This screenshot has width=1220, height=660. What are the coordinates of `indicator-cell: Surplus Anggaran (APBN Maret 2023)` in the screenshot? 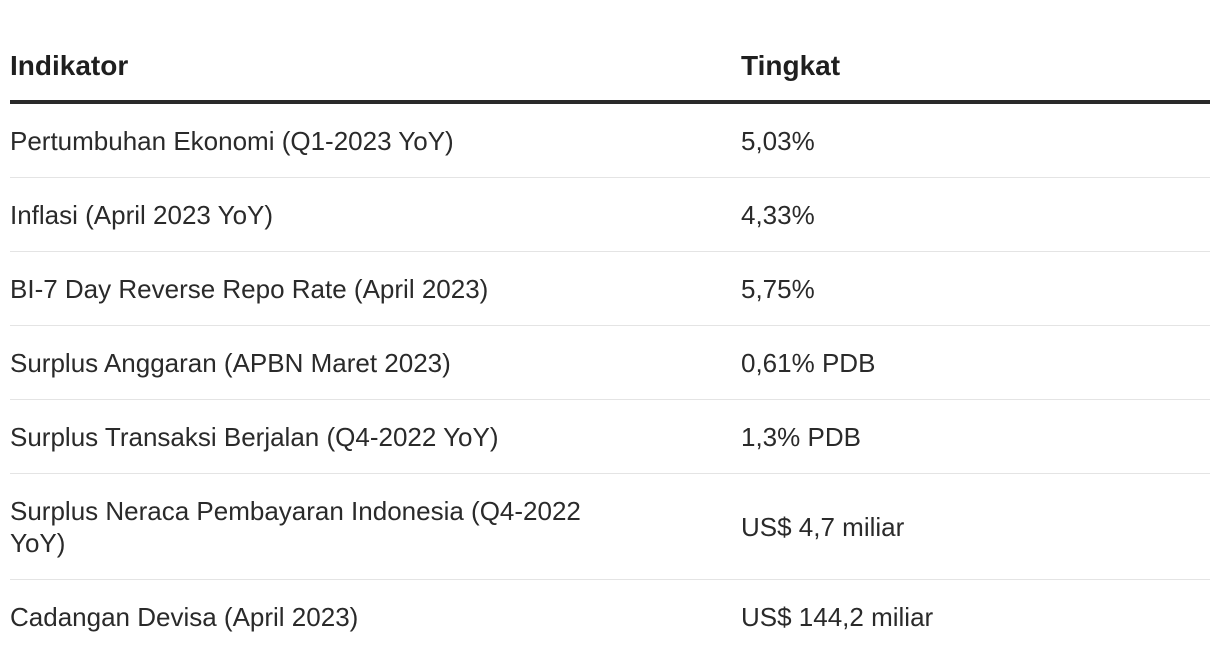 It's located at (375, 362).